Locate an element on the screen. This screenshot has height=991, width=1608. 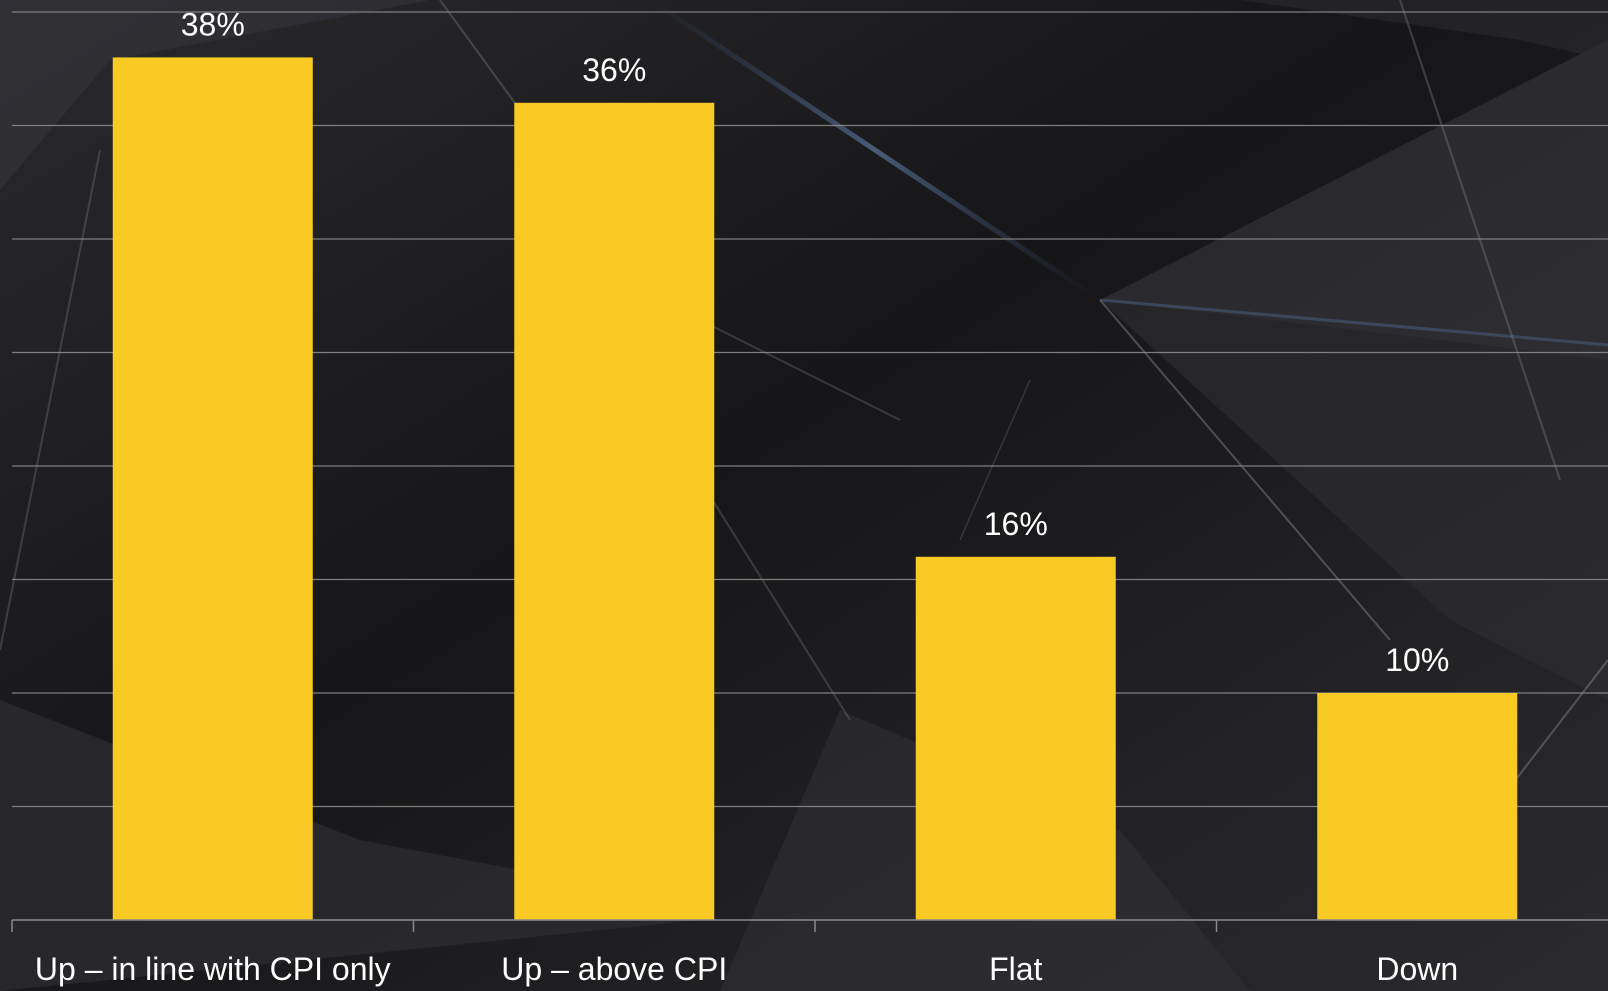
data-label: 38% is located at coordinates (213, 24).